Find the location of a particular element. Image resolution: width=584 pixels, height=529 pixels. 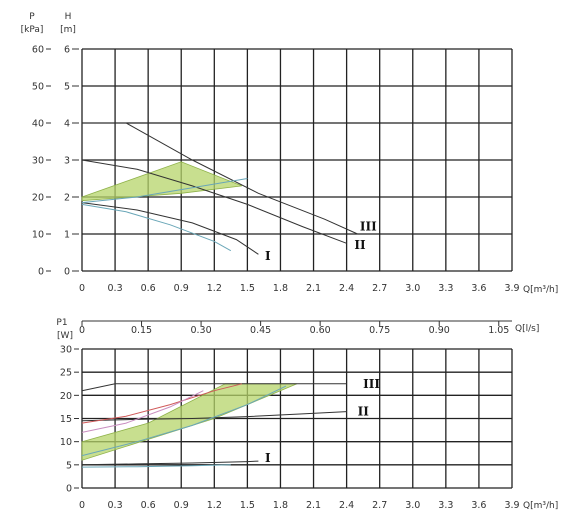

pressure-tick-label: 30 is located at coordinates (38, 161).